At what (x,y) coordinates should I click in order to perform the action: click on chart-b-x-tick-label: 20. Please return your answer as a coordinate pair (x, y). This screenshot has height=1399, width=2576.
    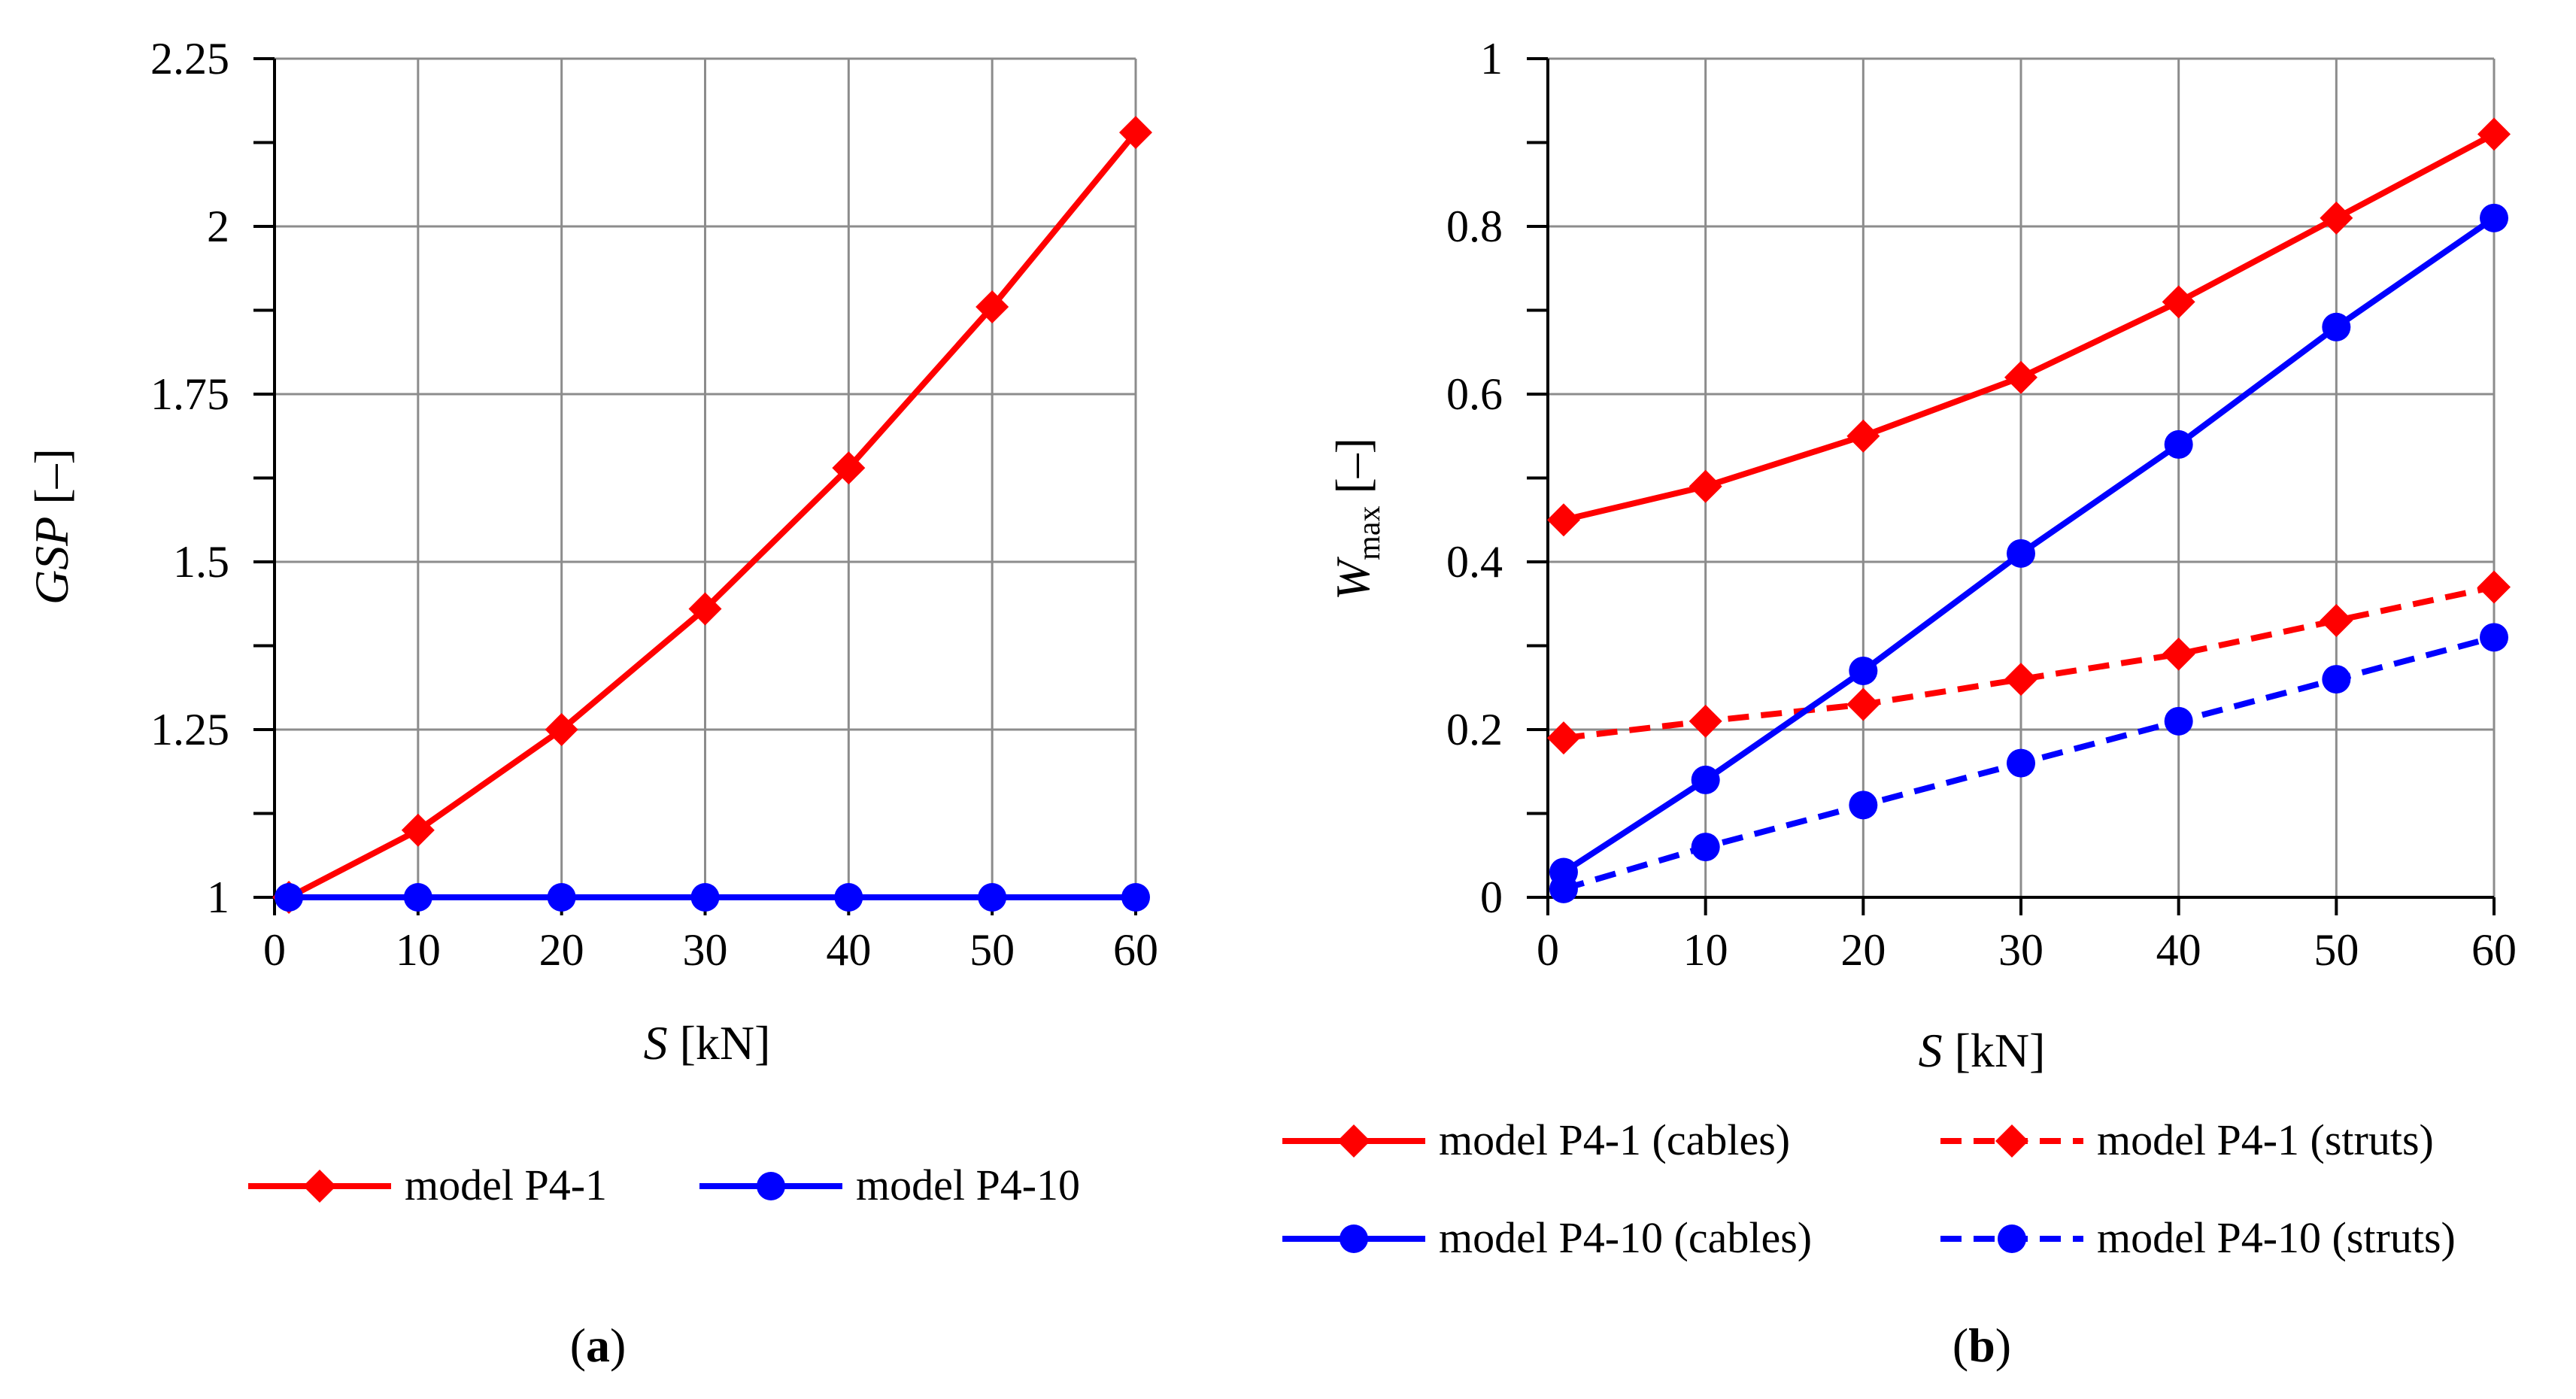
    Looking at the image, I should click on (1863, 950).